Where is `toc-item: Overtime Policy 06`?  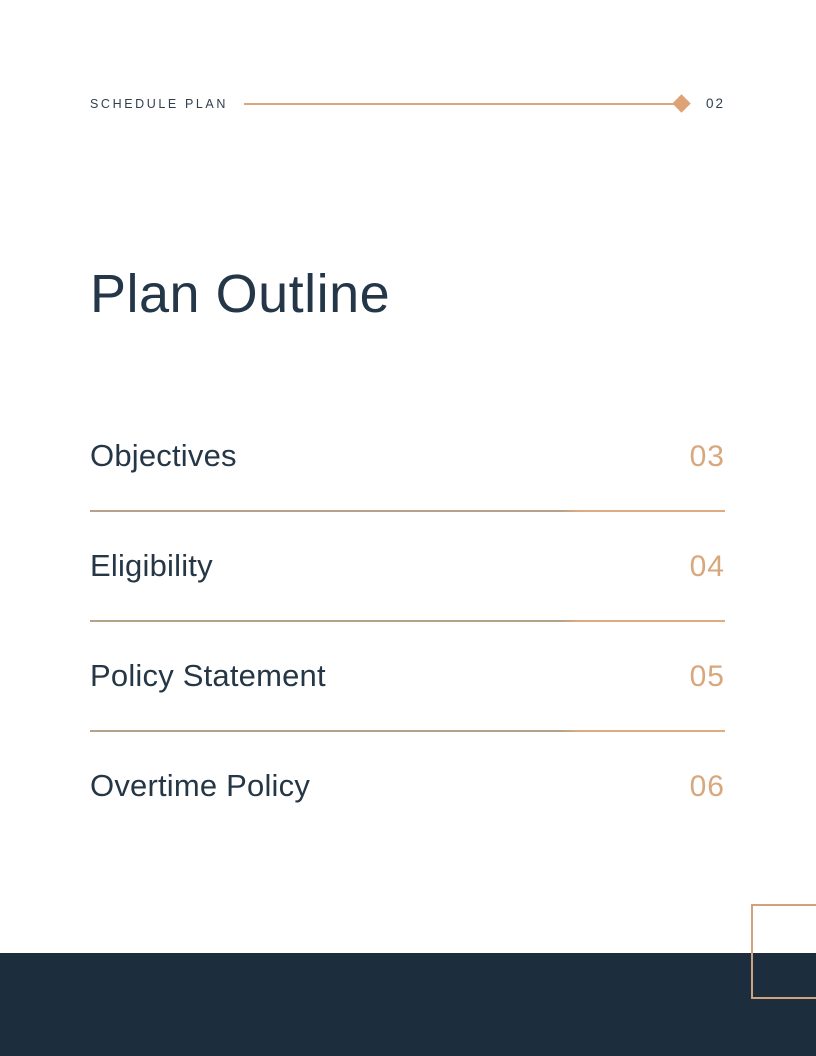 toc-item: Overtime Policy 06 is located at coordinates (407, 786).